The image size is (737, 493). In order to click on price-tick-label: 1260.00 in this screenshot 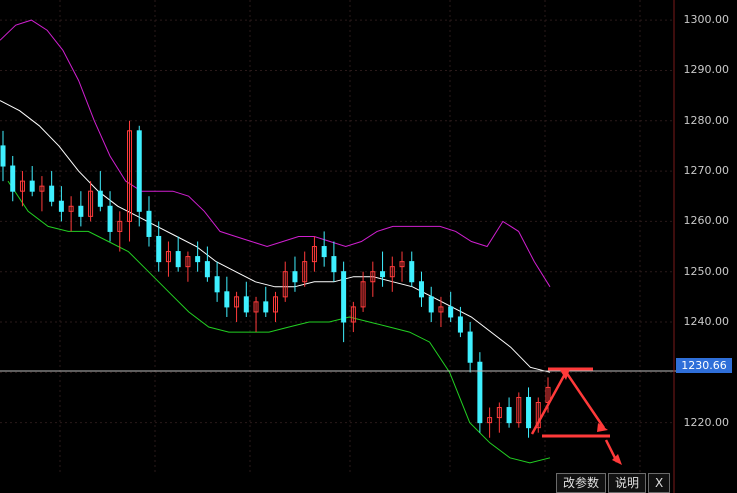, I will do `click(706, 221)`.